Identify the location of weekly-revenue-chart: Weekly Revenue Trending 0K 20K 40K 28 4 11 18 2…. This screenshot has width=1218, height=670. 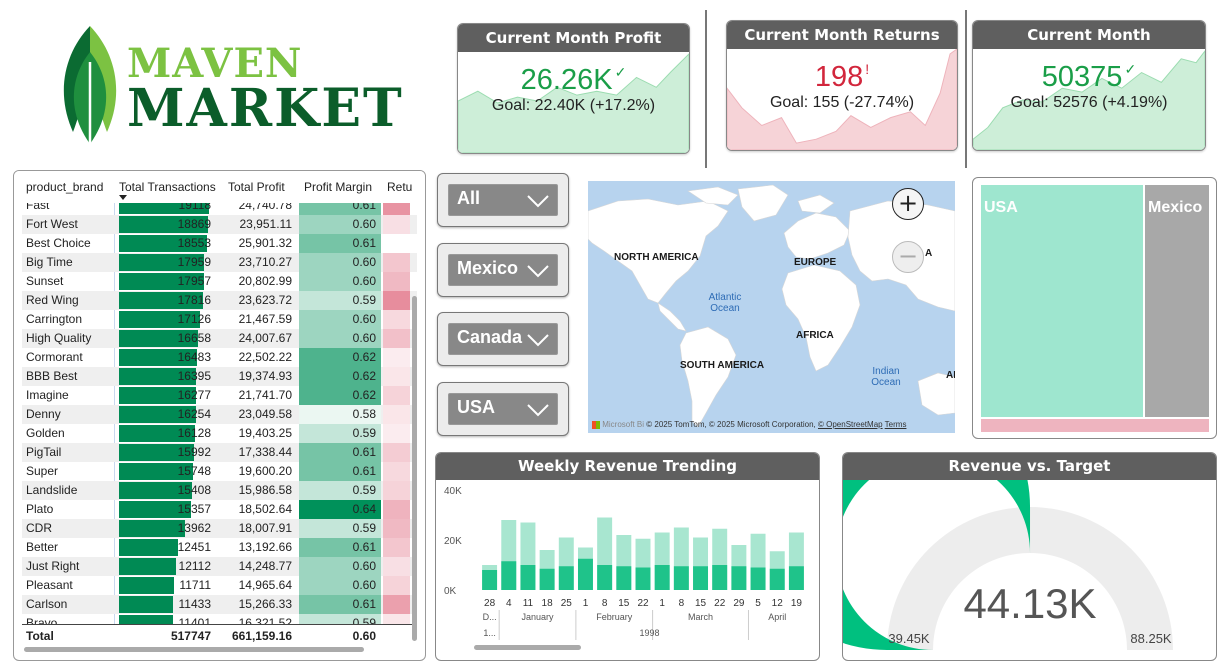
(627, 556).